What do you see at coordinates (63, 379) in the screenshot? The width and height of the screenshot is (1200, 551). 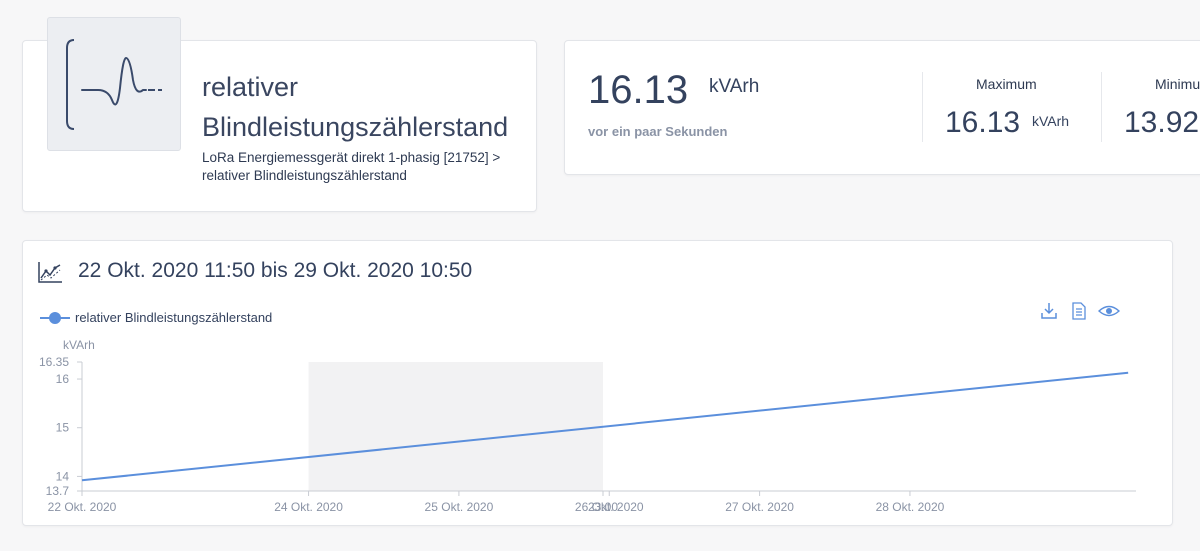 I see `y-tick-label: 16` at bounding box center [63, 379].